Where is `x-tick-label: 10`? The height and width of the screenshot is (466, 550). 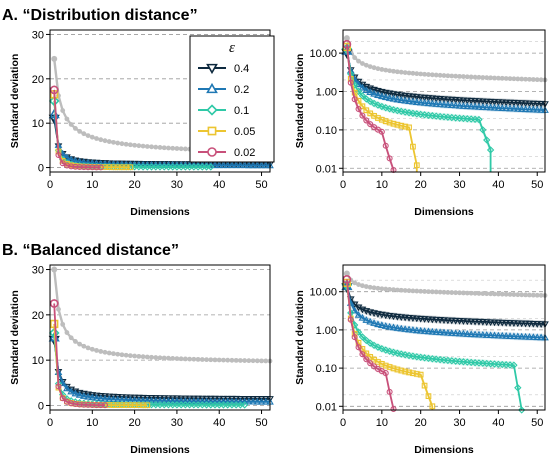 x-tick-label: 10 is located at coordinates (382, 423).